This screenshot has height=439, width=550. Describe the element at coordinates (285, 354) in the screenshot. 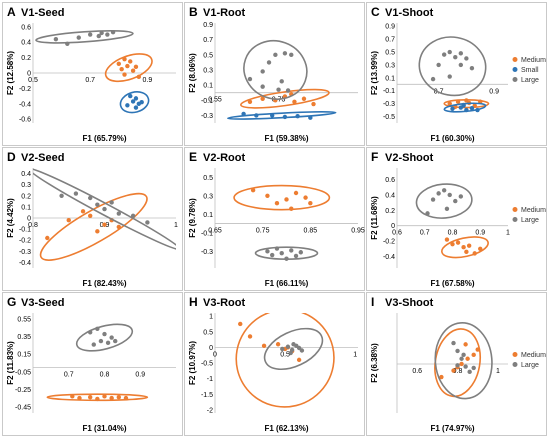

I see `x-tick-label: 0.5` at that location.